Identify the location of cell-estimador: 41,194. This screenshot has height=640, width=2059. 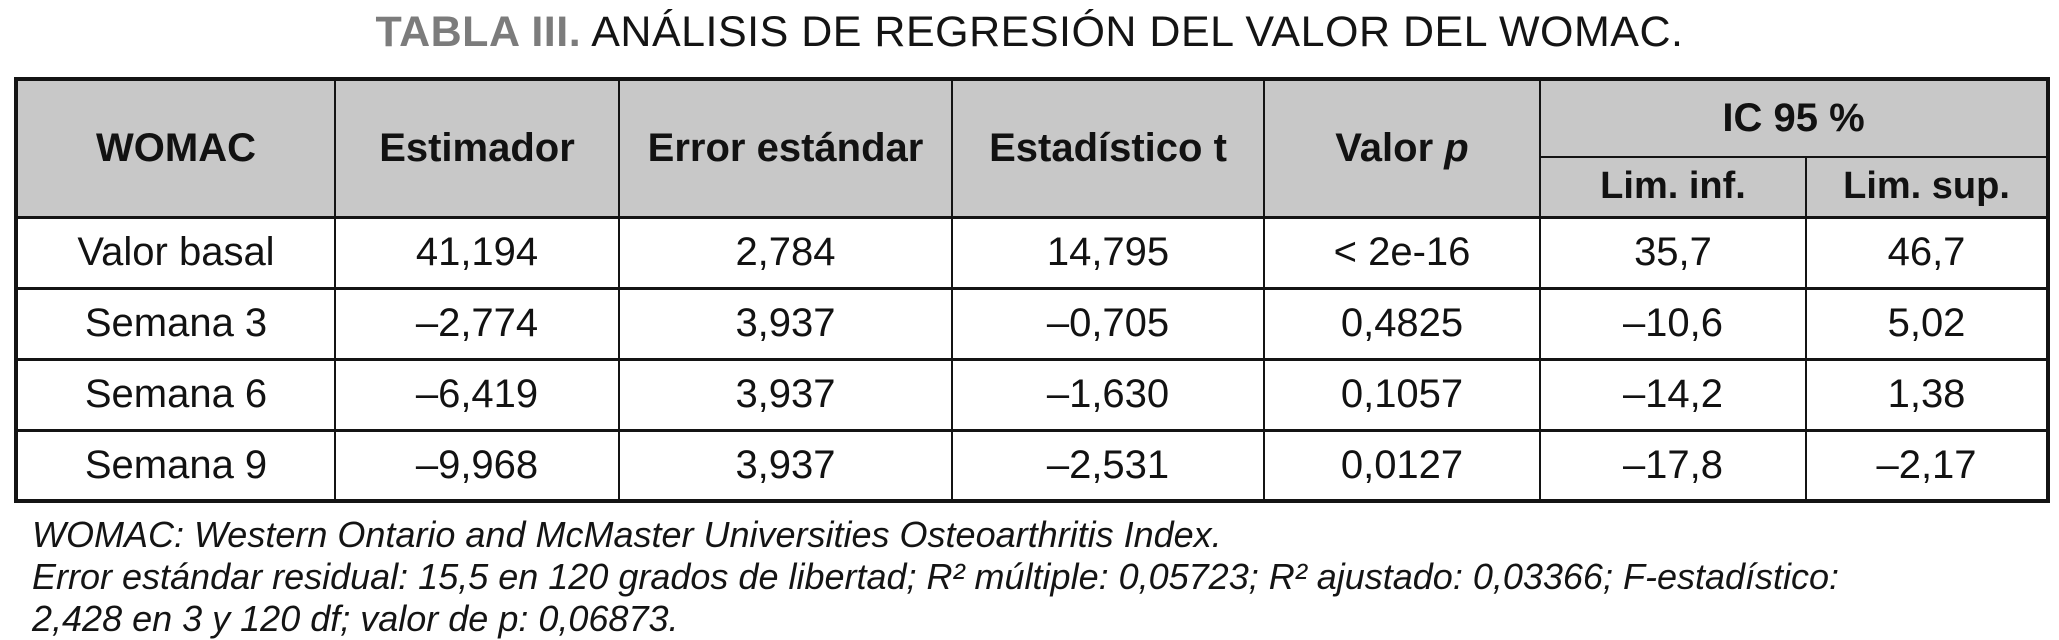
(477, 252).